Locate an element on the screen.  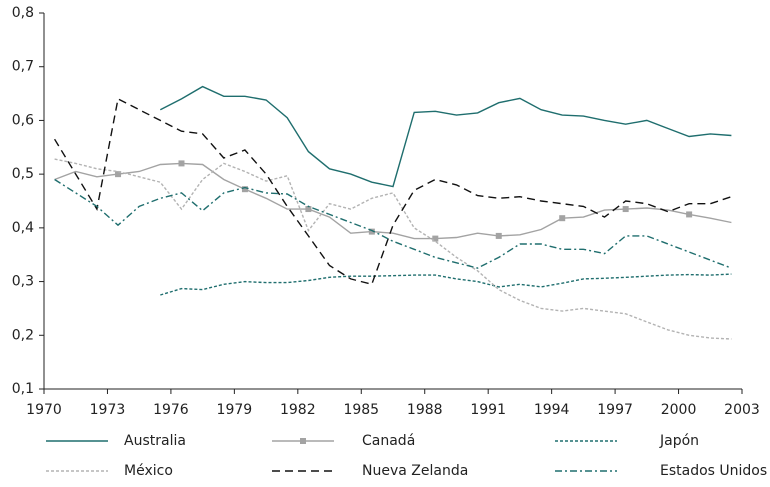
x-tick-label: 1970 is located at coordinates (44, 410).